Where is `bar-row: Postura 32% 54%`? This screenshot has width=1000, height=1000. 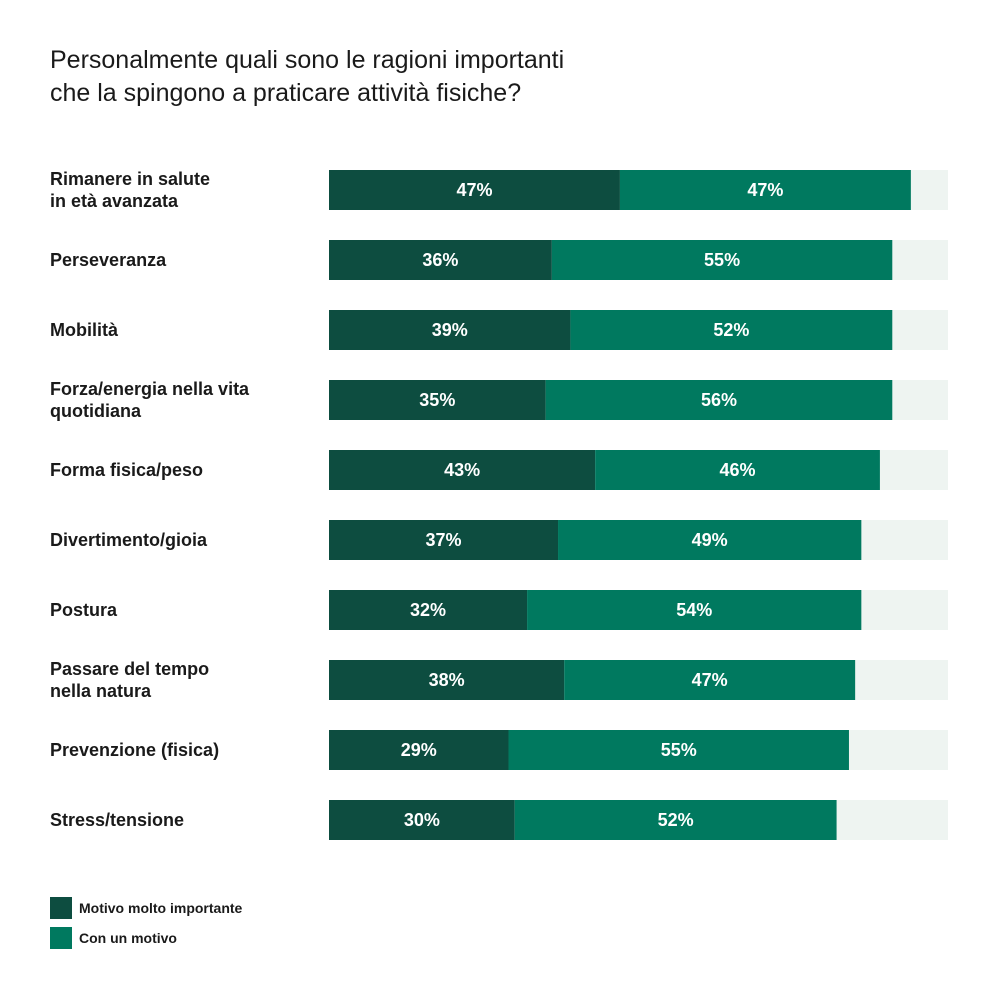
bar-row: Postura 32% 54% is located at coordinates (499, 610).